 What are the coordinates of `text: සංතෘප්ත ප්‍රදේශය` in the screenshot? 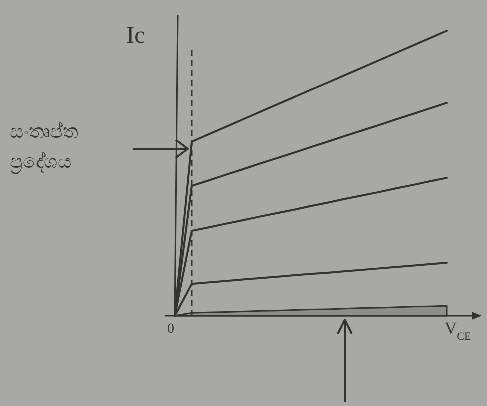 It's located at (44, 147).